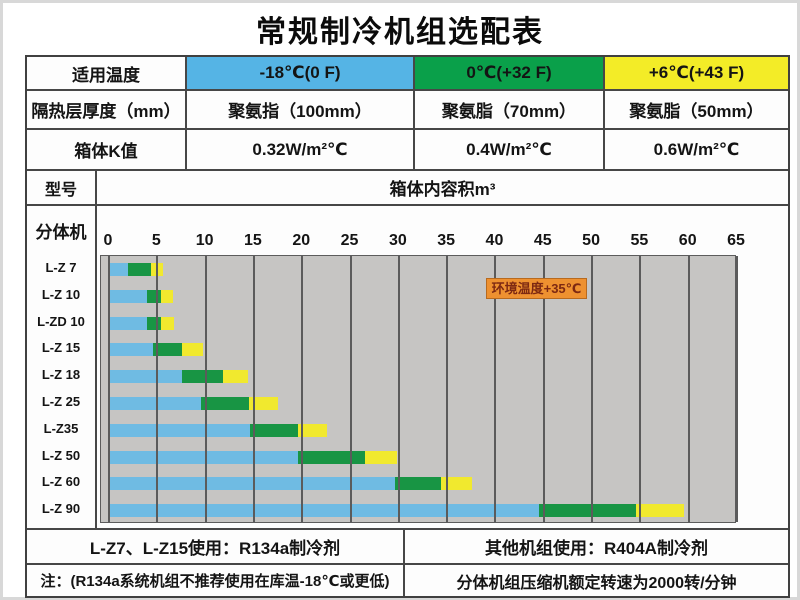 This screenshot has width=800, height=600. What do you see at coordinates (696, 149) in the screenshot?
I see `k-value-cell-2: 0.6W/m²℃` at bounding box center [696, 149].